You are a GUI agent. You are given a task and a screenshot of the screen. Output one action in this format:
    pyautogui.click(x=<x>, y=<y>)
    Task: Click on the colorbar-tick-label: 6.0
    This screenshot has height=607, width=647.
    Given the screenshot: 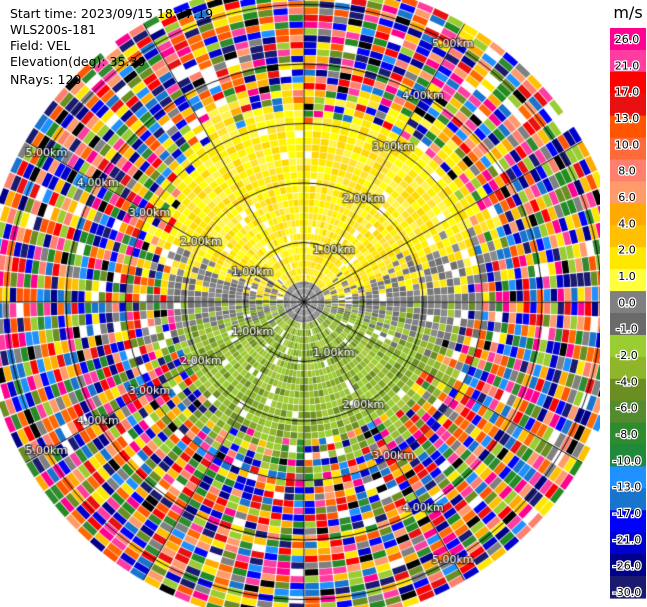 What is the action you would take?
    pyautogui.click(x=627, y=197)
    